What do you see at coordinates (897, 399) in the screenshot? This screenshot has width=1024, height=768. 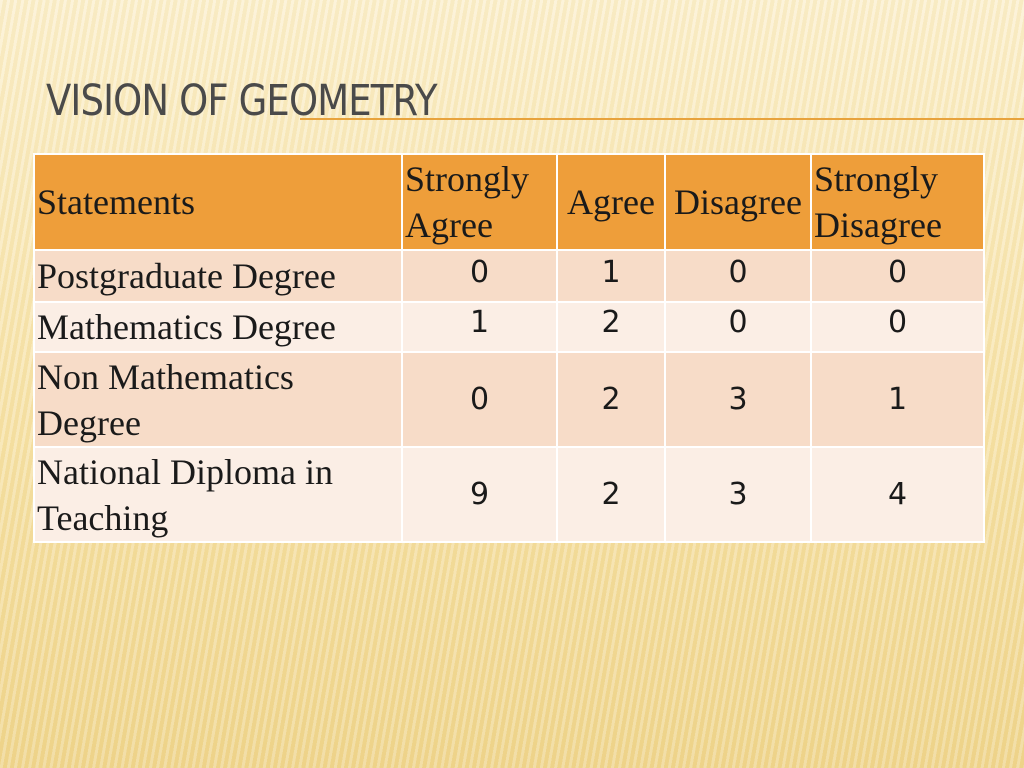 I see `cell-strongly-disagree: 1` at bounding box center [897, 399].